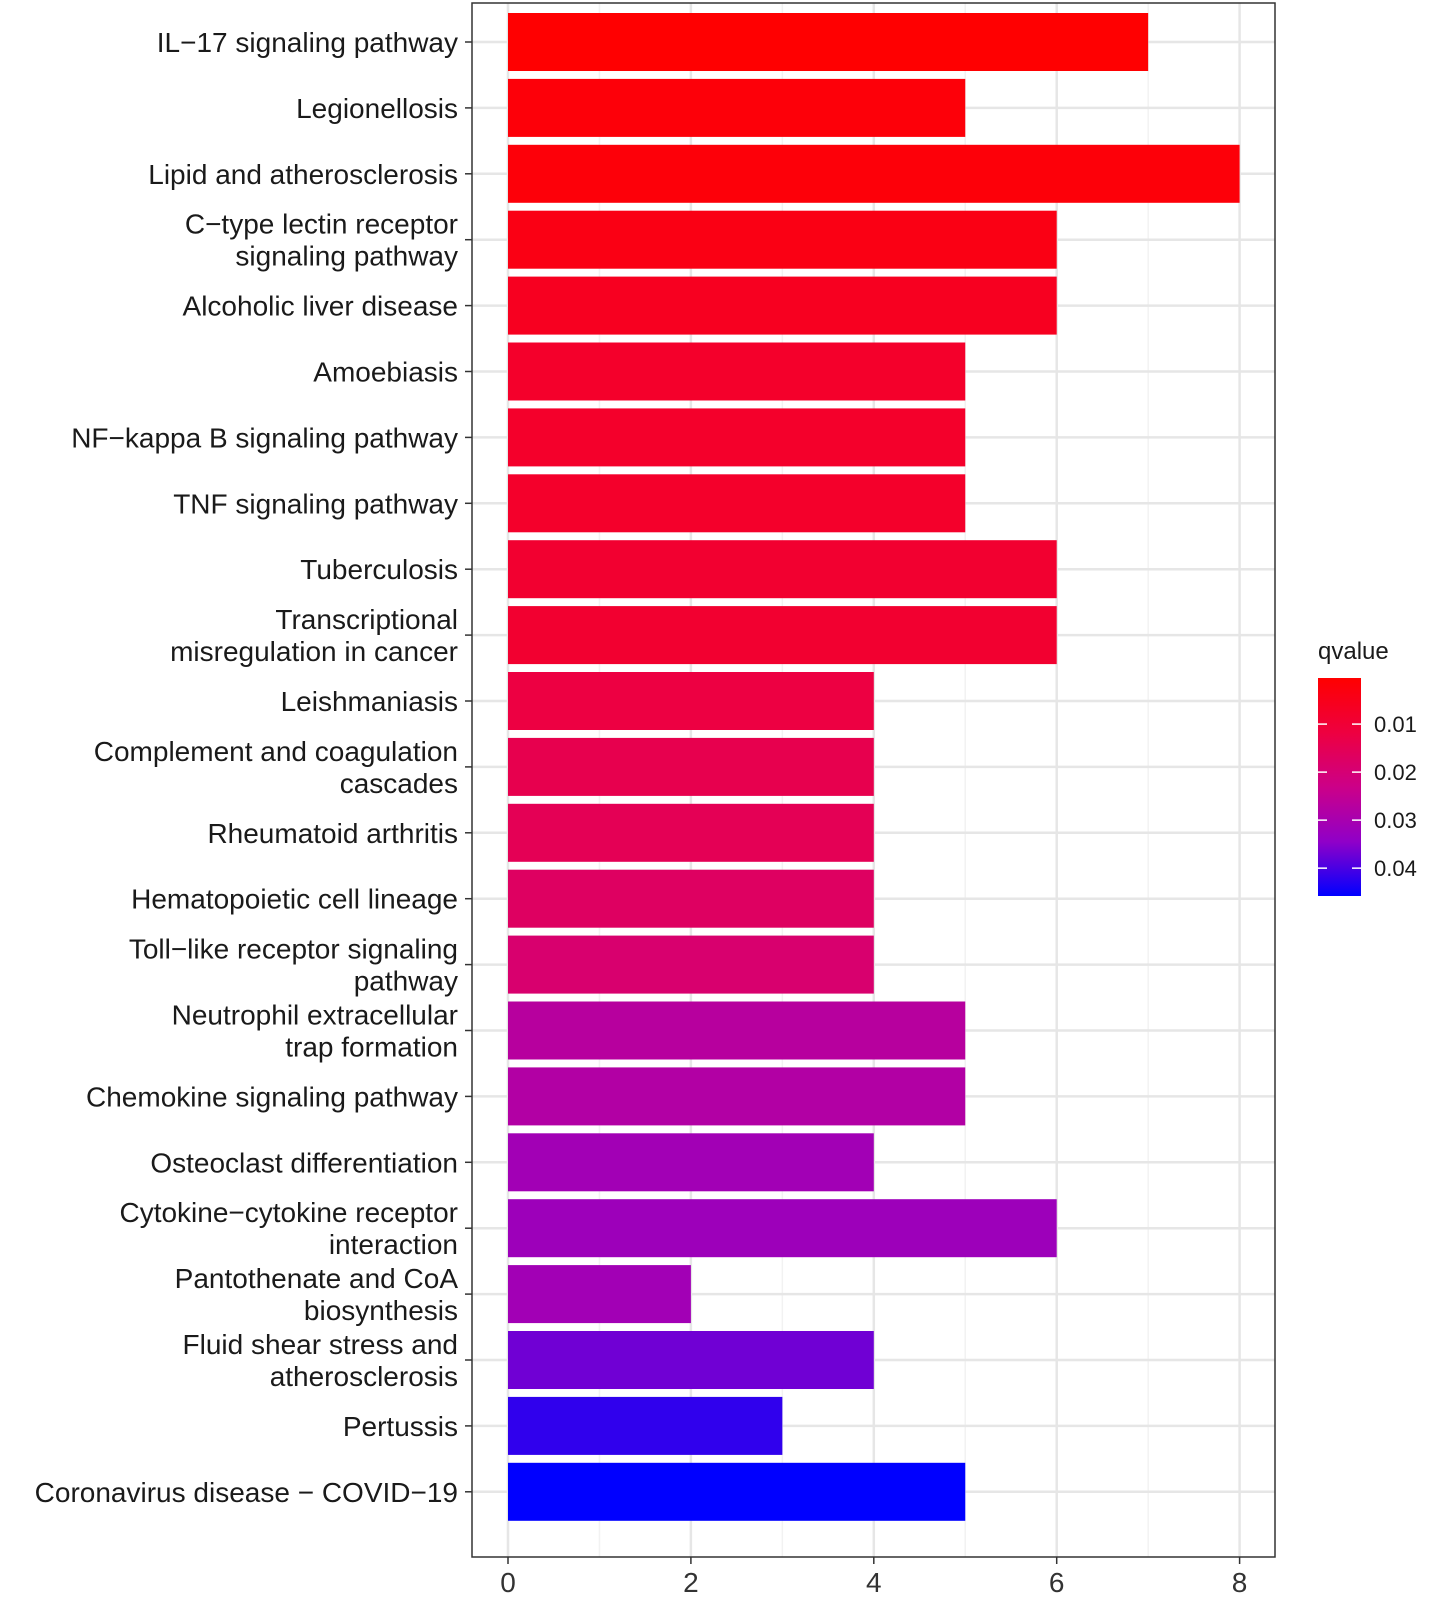  I want to click on category-label: Amoebiasis, so click(385, 372).